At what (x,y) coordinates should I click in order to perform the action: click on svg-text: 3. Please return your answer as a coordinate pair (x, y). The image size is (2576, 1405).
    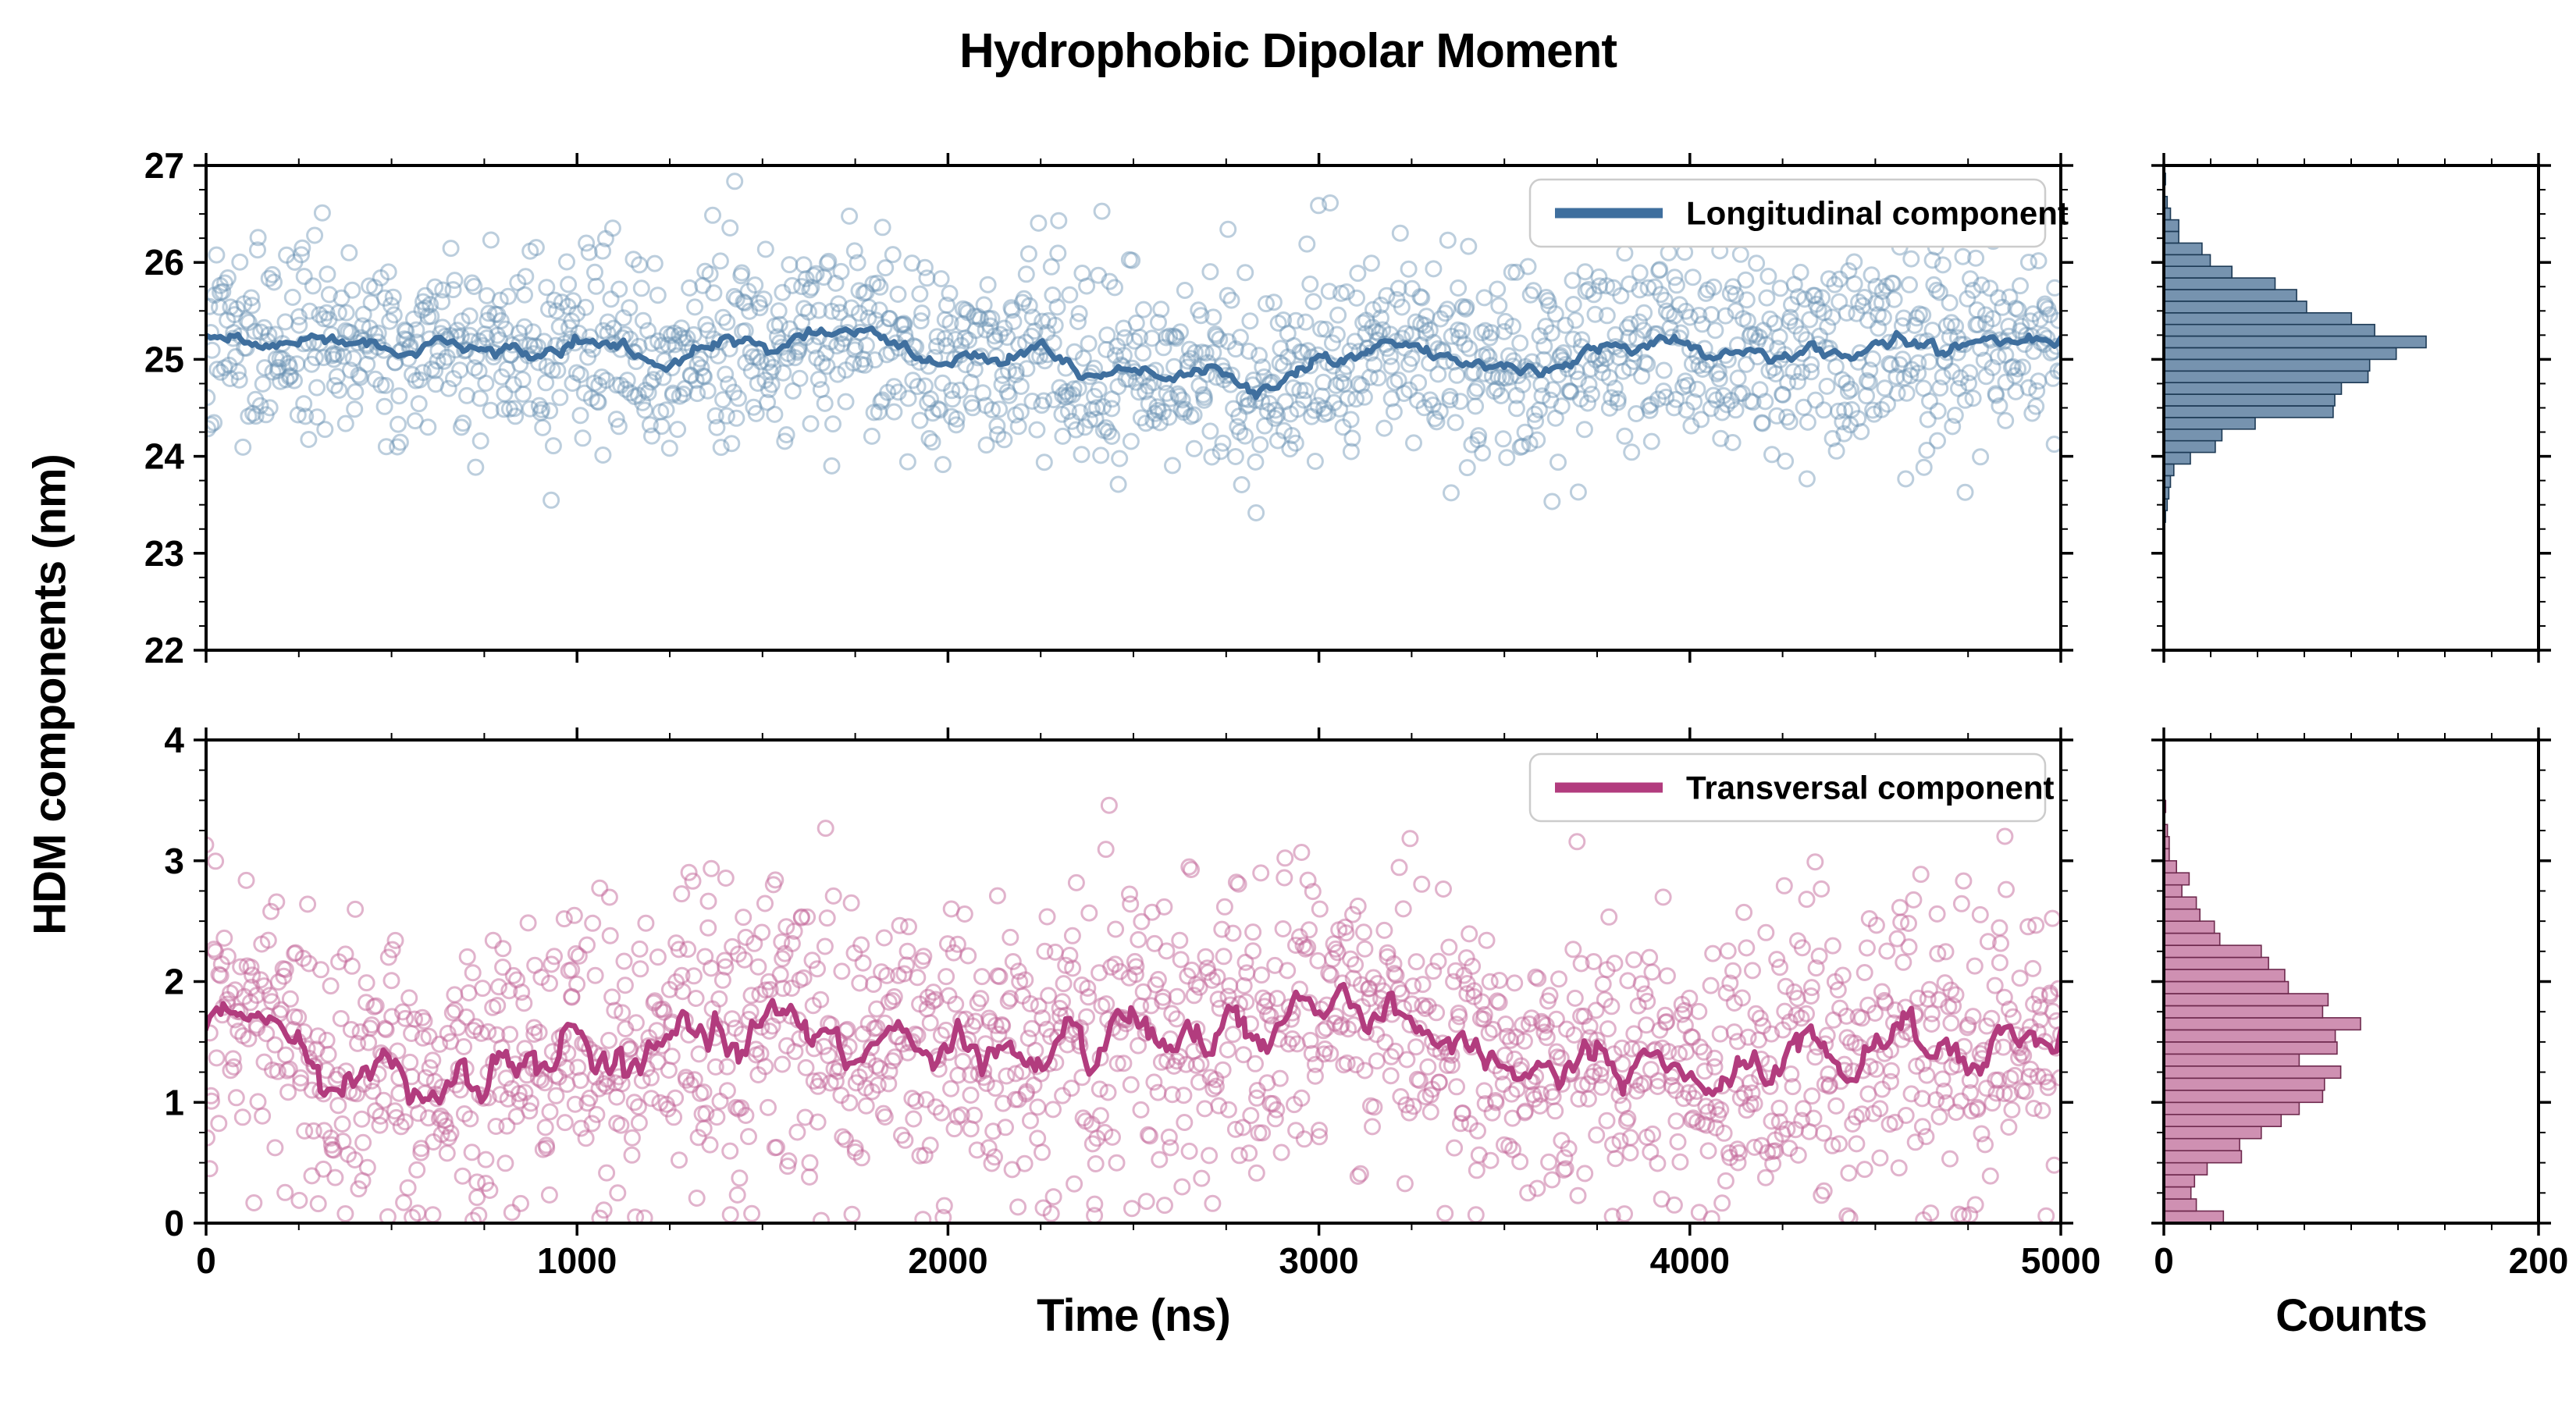
    Looking at the image, I should click on (174, 861).